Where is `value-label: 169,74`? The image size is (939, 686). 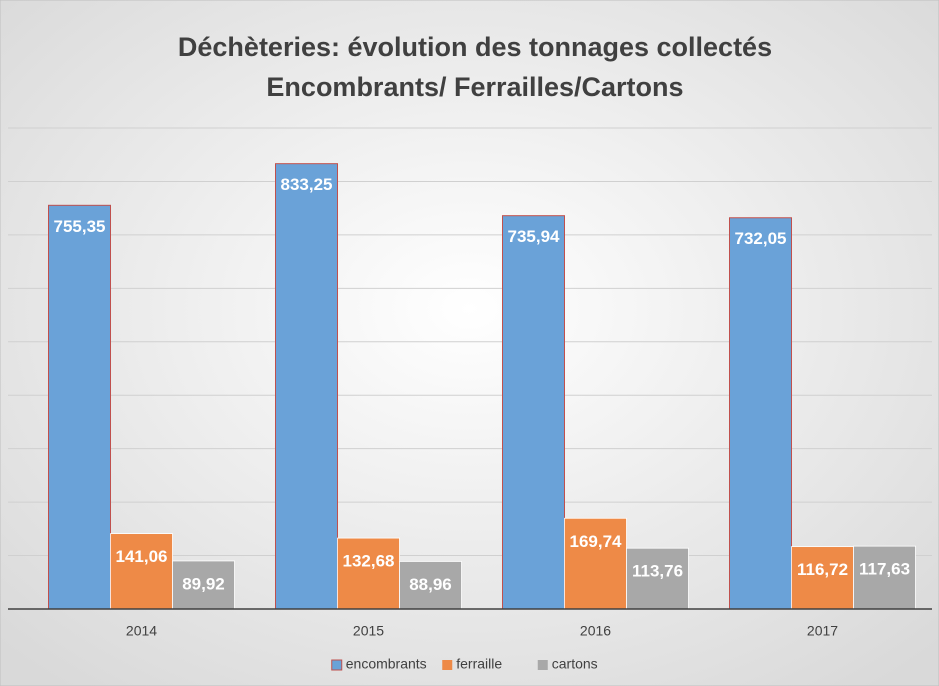 value-label: 169,74 is located at coordinates (596, 541).